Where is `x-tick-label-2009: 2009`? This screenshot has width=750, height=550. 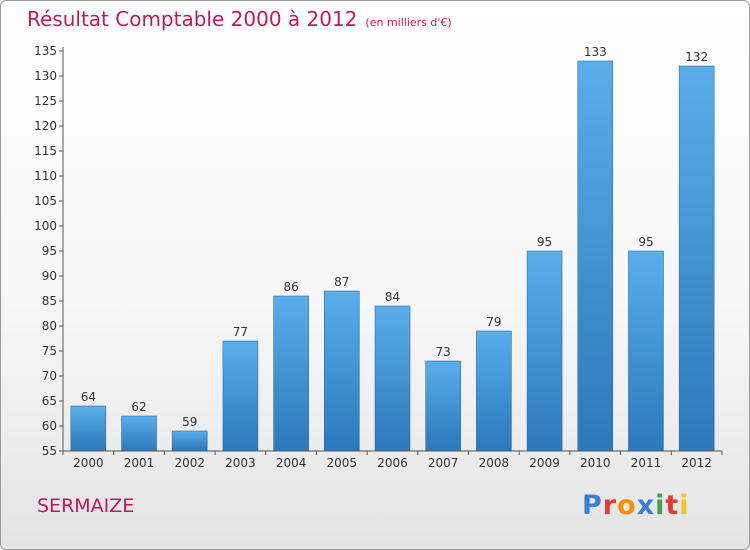
x-tick-label-2009: 2009 is located at coordinates (544, 463).